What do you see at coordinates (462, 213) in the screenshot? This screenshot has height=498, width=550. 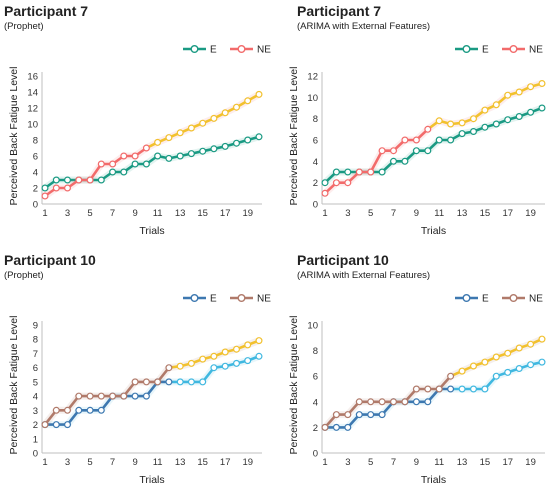 I see `x-tick-label: 13` at bounding box center [462, 213].